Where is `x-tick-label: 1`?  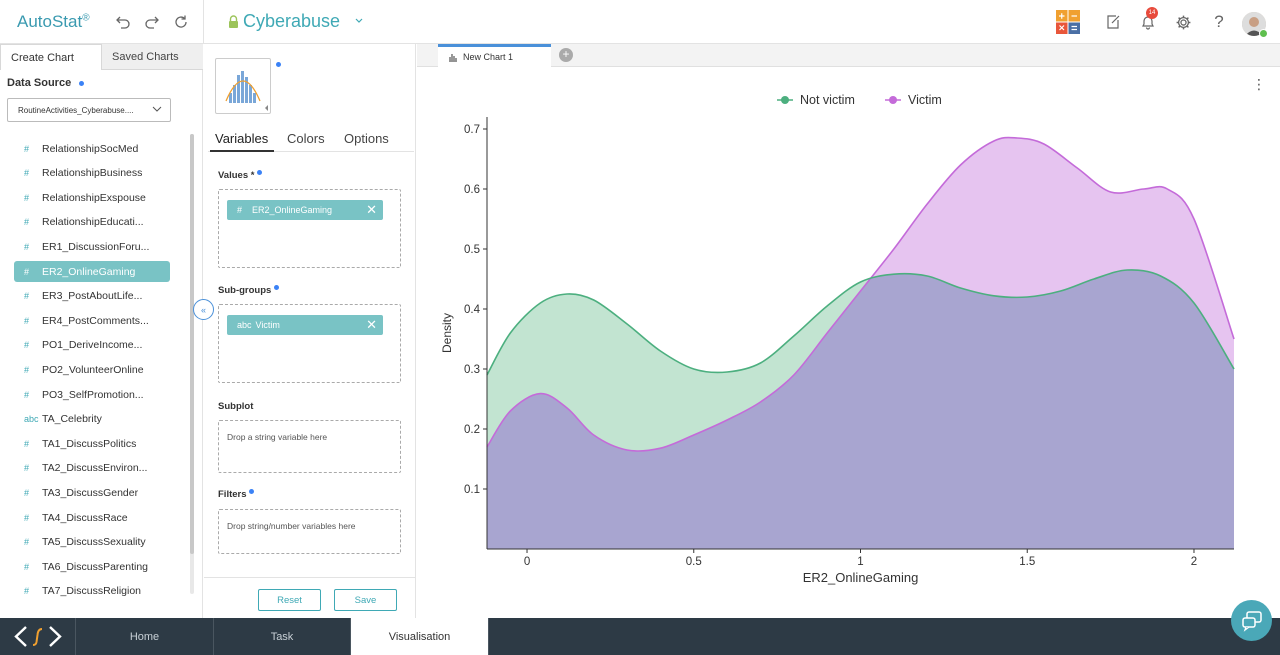 x-tick-label: 1 is located at coordinates (860, 562).